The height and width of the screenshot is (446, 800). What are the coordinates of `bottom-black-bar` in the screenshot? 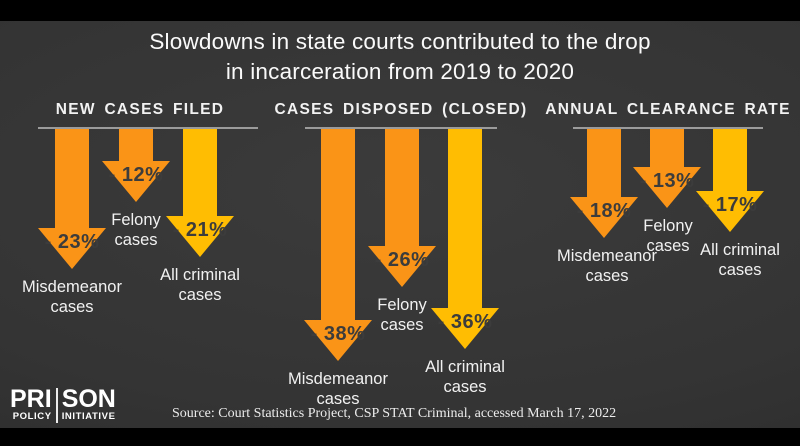 It's located at (400, 437).